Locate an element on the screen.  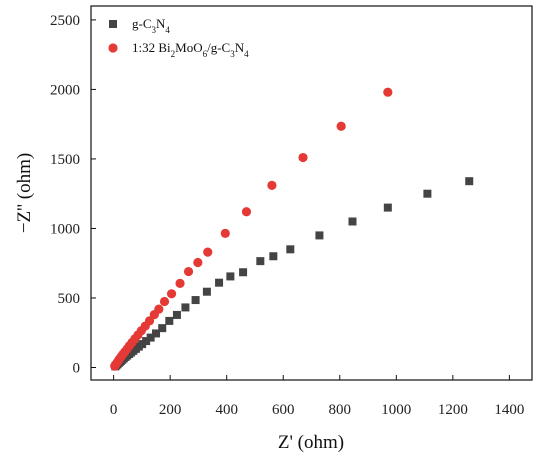
y-tick-label: 500 is located at coordinates (69, 299).